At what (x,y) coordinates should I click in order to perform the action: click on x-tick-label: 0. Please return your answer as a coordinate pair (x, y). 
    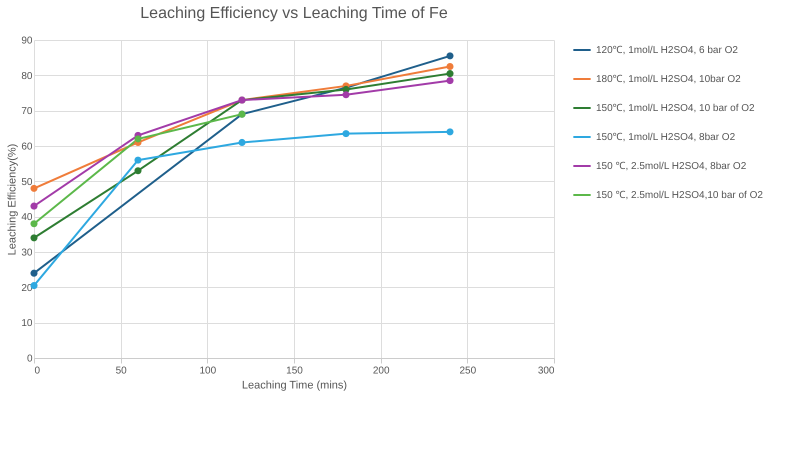
    Looking at the image, I should click on (37, 371).